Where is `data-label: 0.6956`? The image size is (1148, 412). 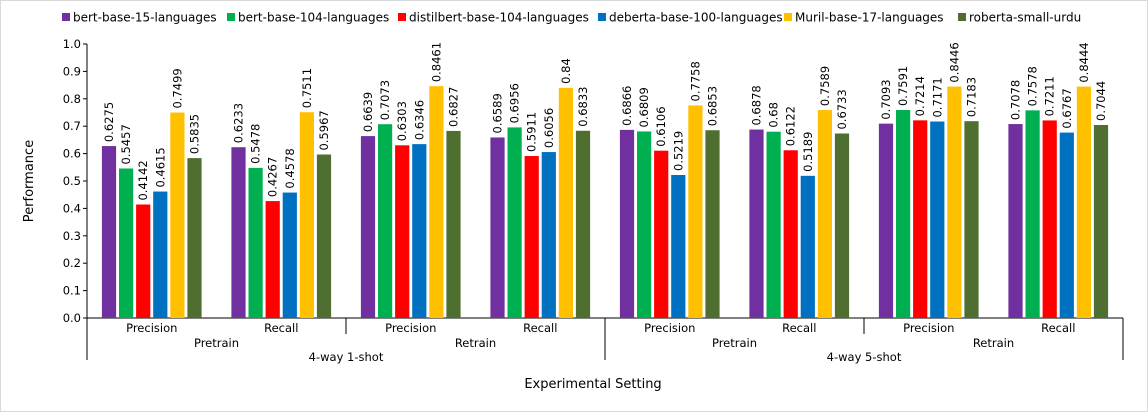 data-label: 0.6956 is located at coordinates (515, 103).